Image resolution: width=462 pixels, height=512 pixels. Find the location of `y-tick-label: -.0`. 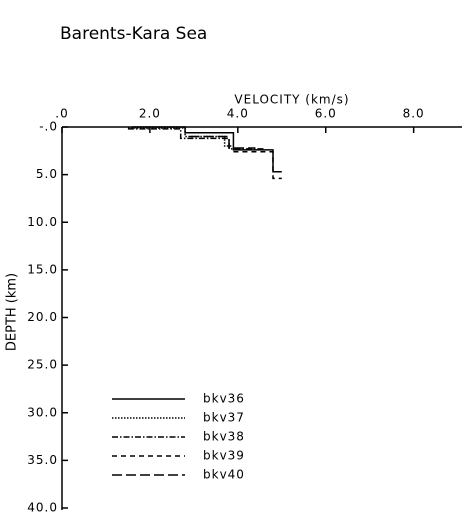

y-tick-label: -.0 is located at coordinates (48, 127).